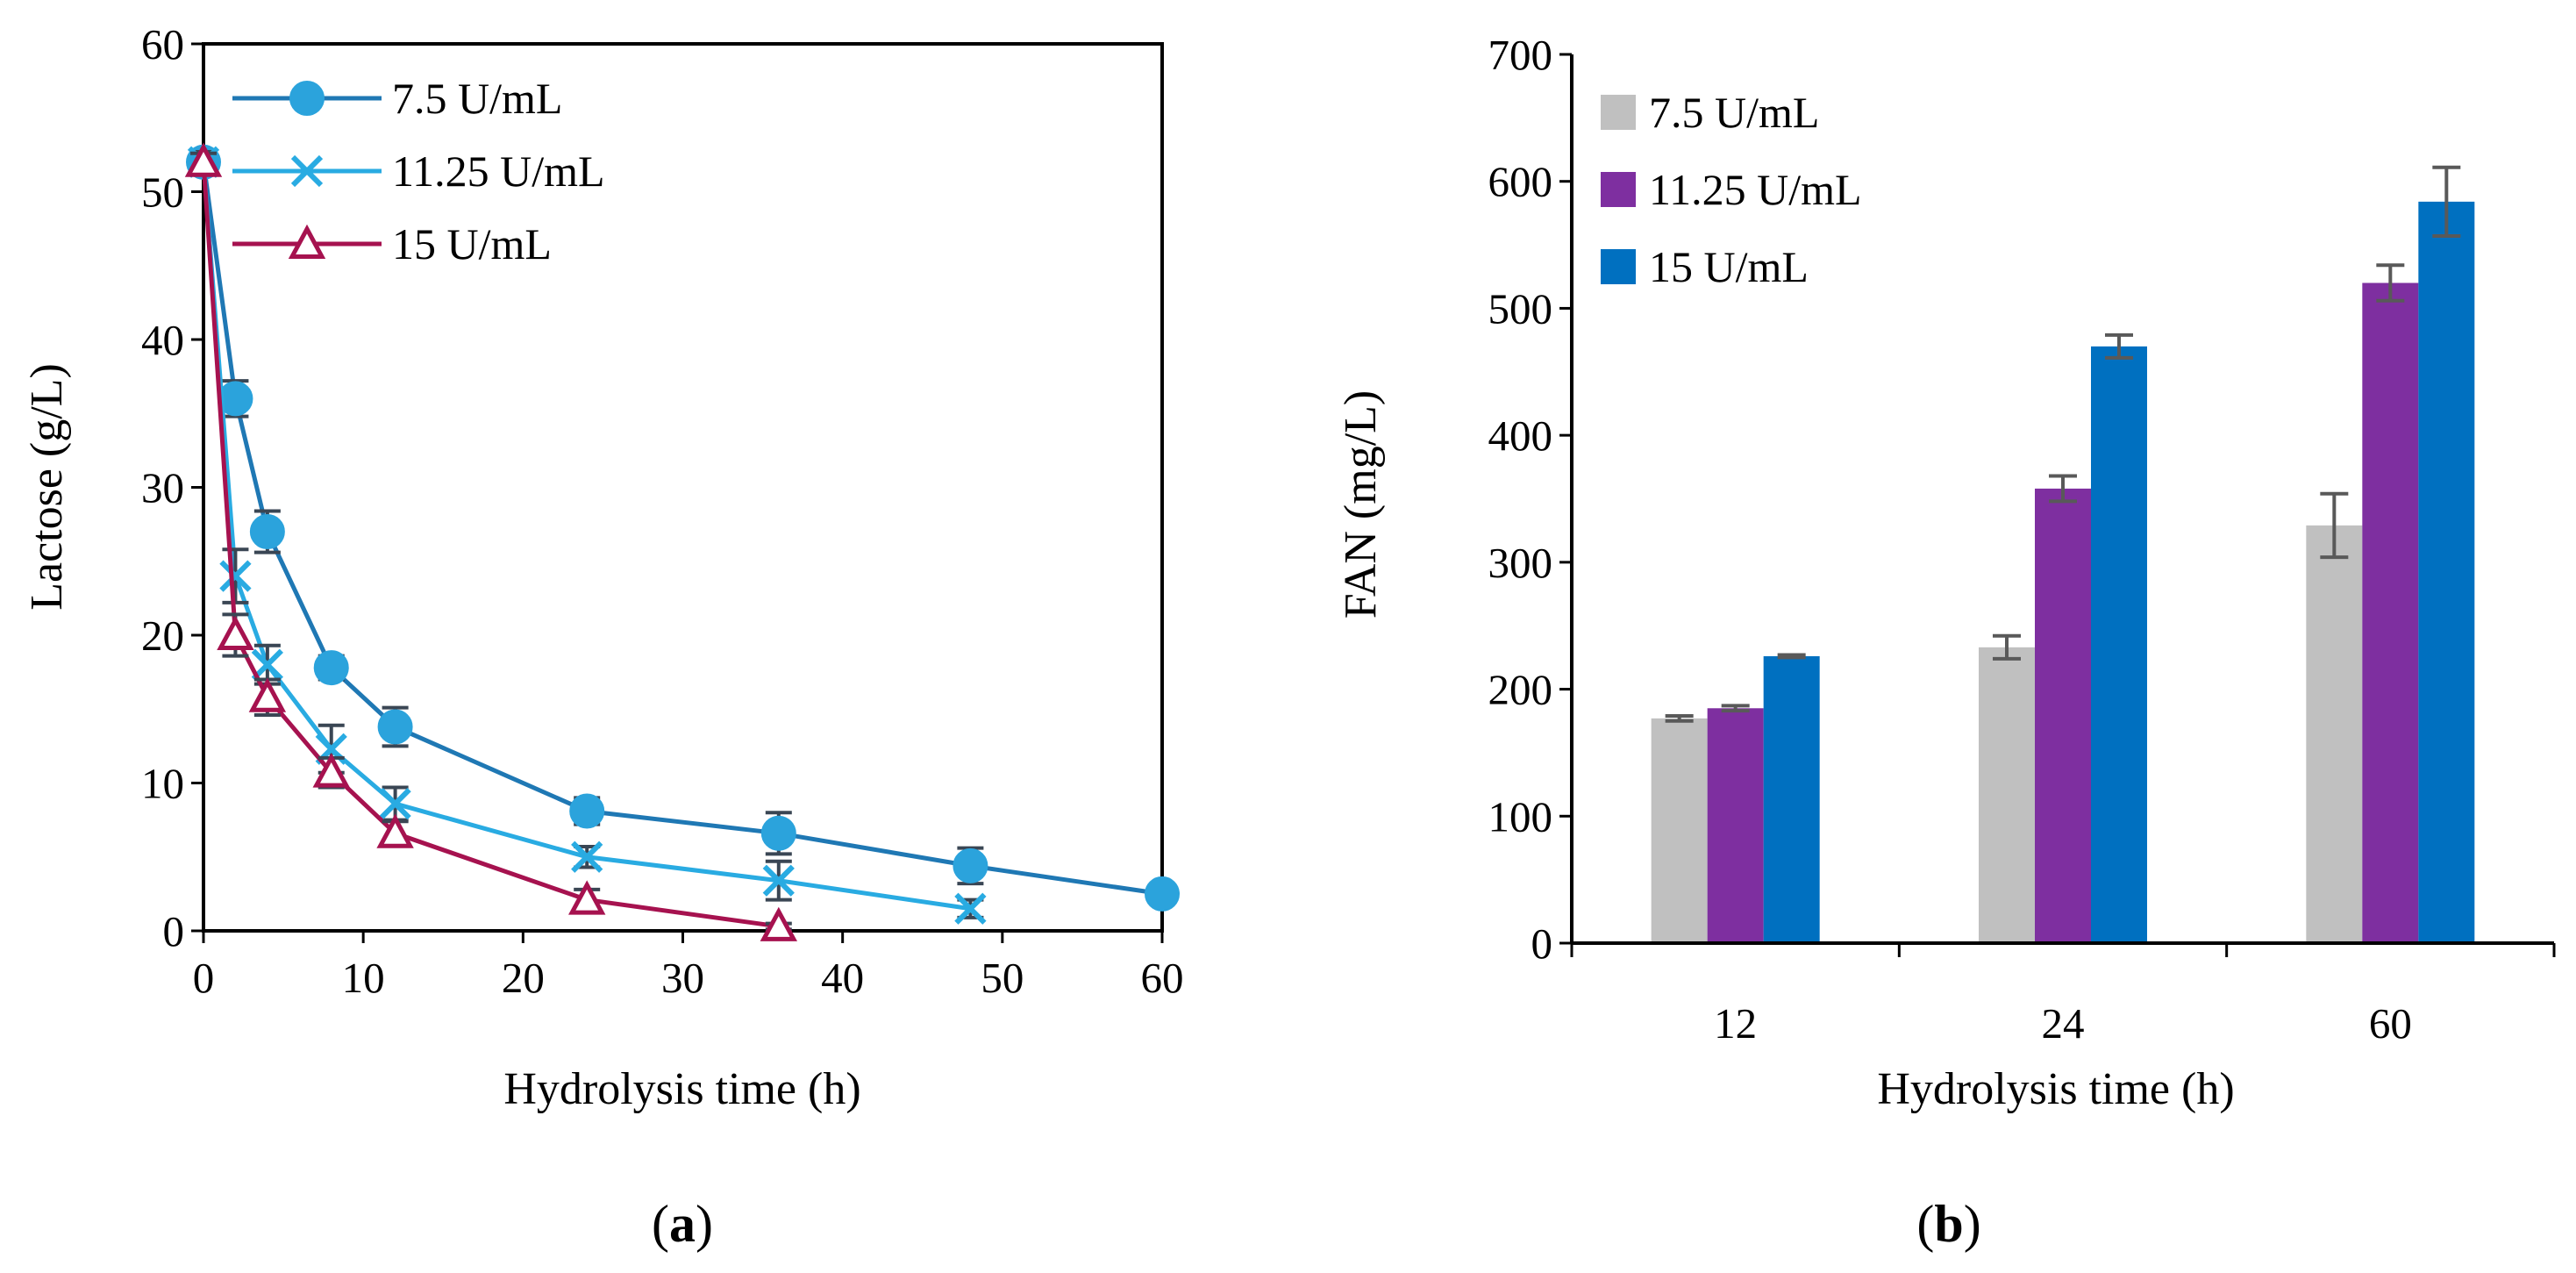  Describe the element at coordinates (163, 784) in the screenshot. I see `y-tick-label: 10` at that location.